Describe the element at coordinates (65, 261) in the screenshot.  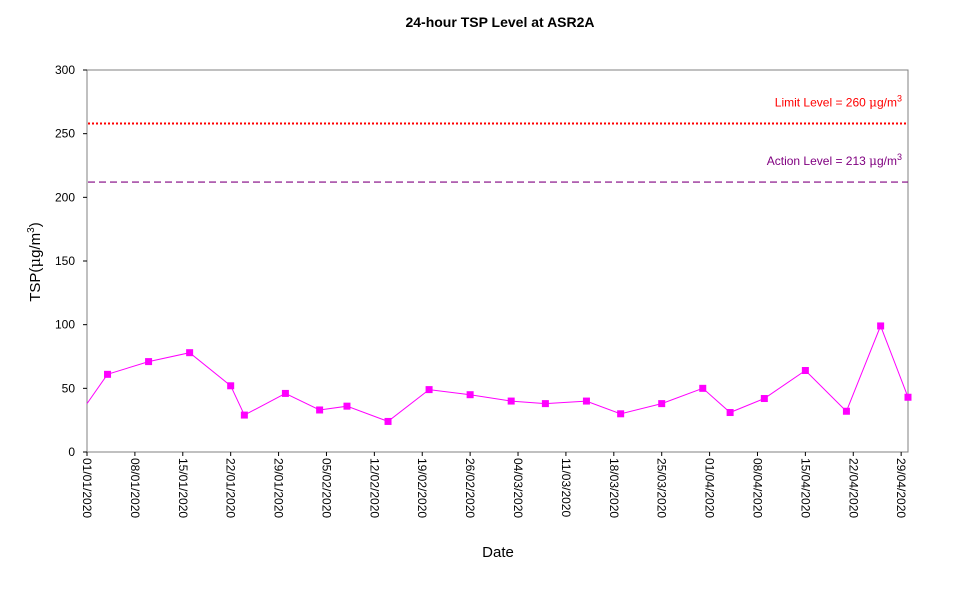
I see `y-tick-label: 150` at that location.